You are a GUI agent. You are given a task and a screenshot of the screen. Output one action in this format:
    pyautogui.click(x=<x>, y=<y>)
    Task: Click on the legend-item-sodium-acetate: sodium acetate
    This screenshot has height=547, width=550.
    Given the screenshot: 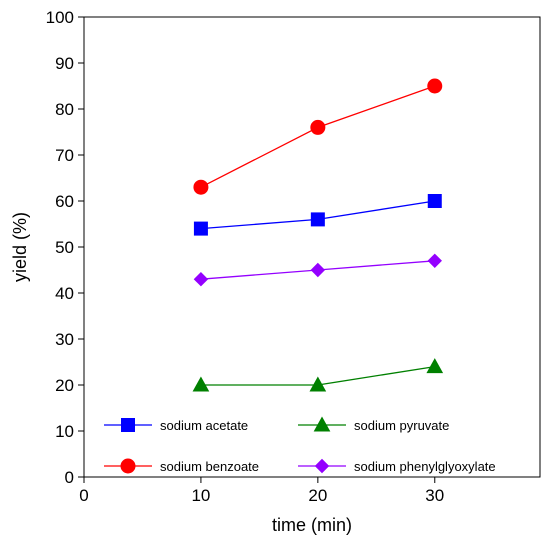 What is the action you would take?
    pyautogui.click(x=176, y=425)
    